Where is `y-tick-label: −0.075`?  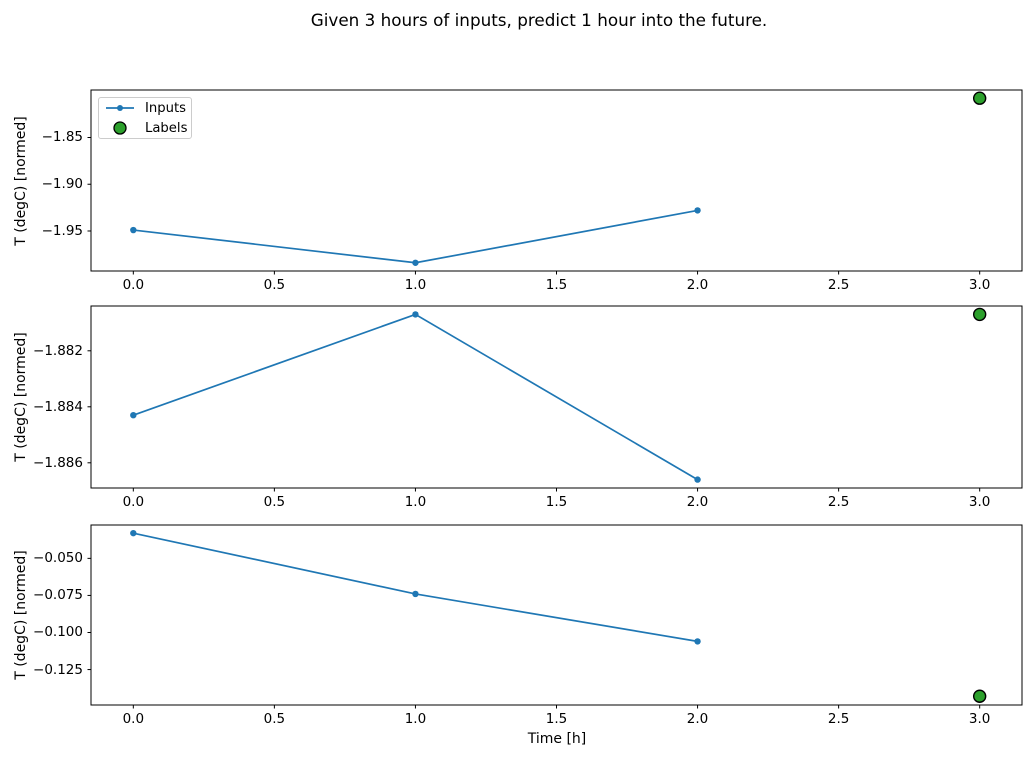 y-tick-label: −0.075 is located at coordinates (58, 595).